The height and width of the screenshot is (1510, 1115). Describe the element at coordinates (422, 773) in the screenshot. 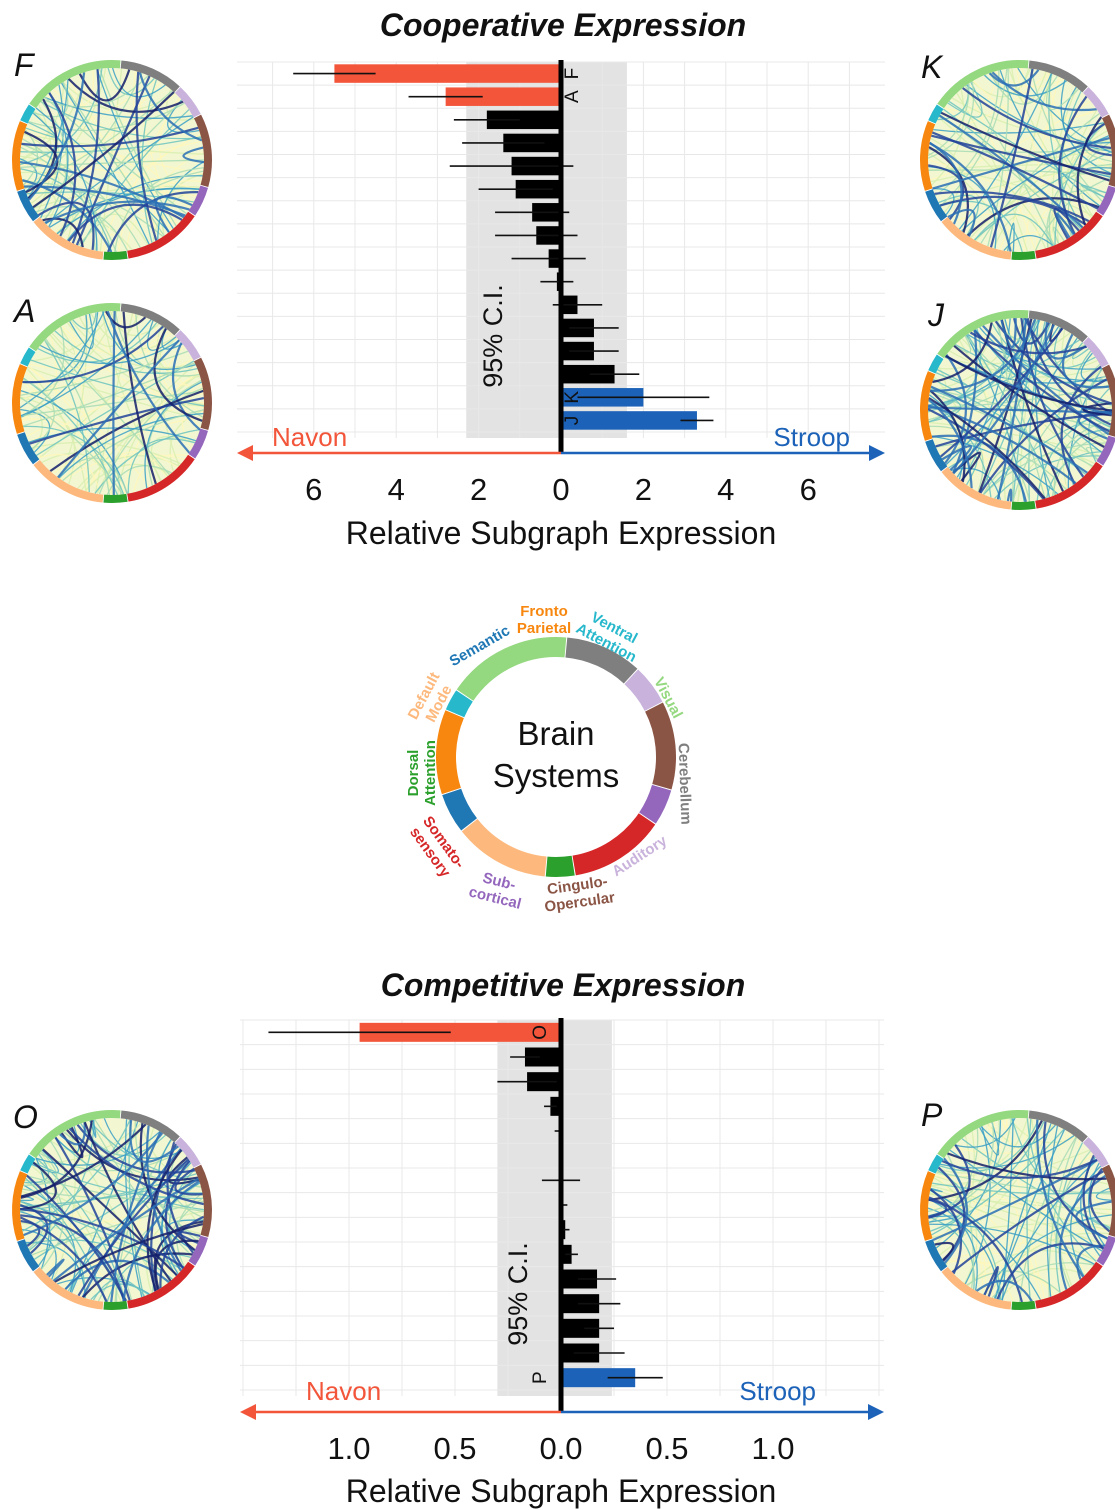

I see `system-label: DorsalAttention` at that location.